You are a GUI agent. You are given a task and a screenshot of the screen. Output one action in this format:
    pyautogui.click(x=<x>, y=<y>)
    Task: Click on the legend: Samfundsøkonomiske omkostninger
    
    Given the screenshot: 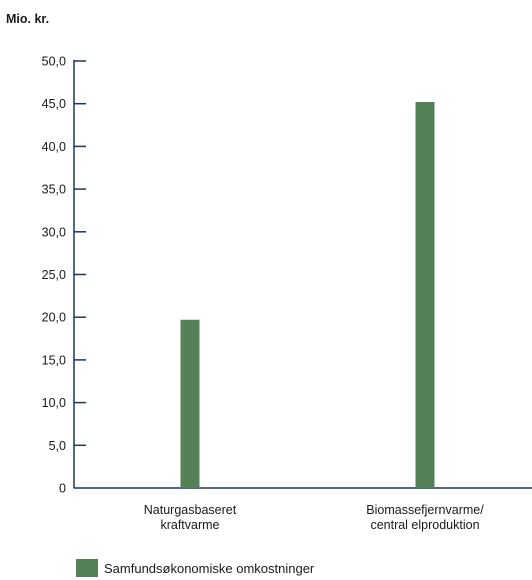 What is the action you would take?
    pyautogui.click(x=195, y=568)
    